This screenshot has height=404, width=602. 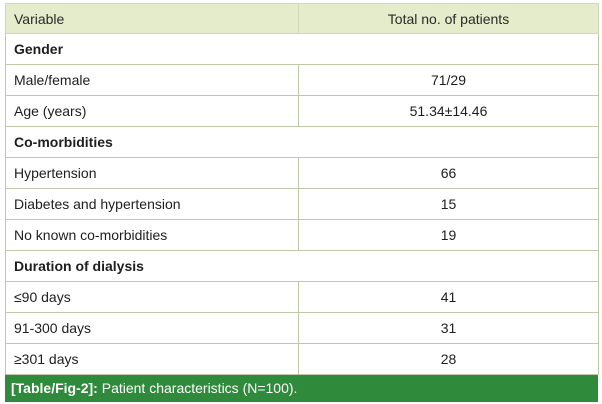 What do you see at coordinates (199, 388) in the screenshot?
I see `caption-text: Patient characteristics (N=100).` at bounding box center [199, 388].